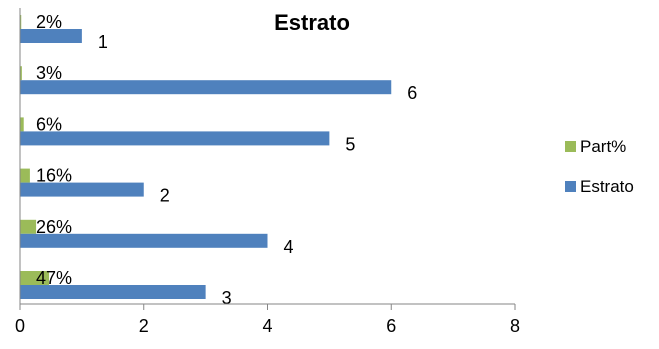 The width and height of the screenshot is (659, 349). I want to click on legend-label-estrato: Estrato, so click(607, 186).